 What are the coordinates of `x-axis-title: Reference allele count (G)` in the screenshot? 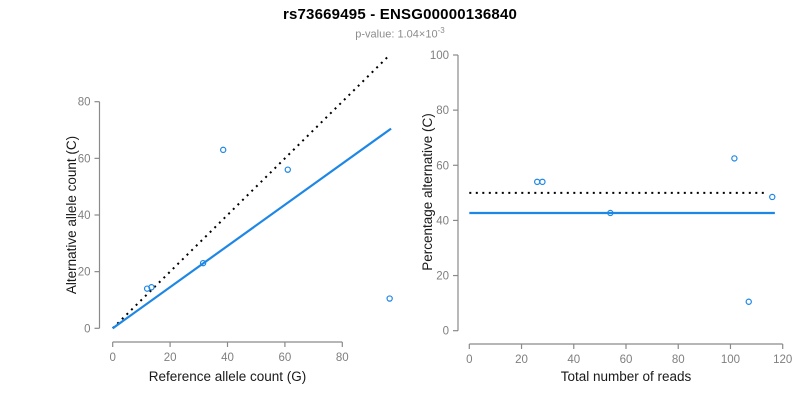 It's located at (228, 376).